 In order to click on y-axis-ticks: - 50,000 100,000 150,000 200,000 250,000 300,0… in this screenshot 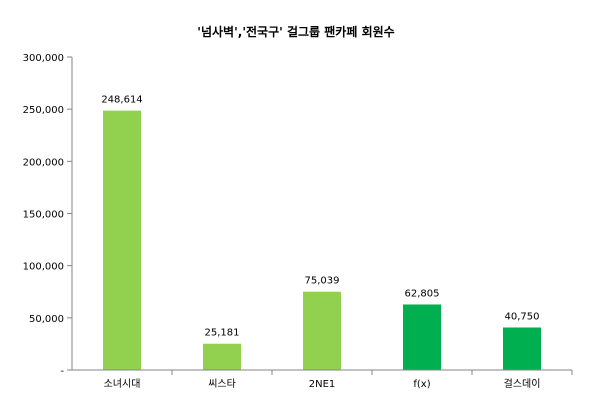, I will do `click(47, 215)`.